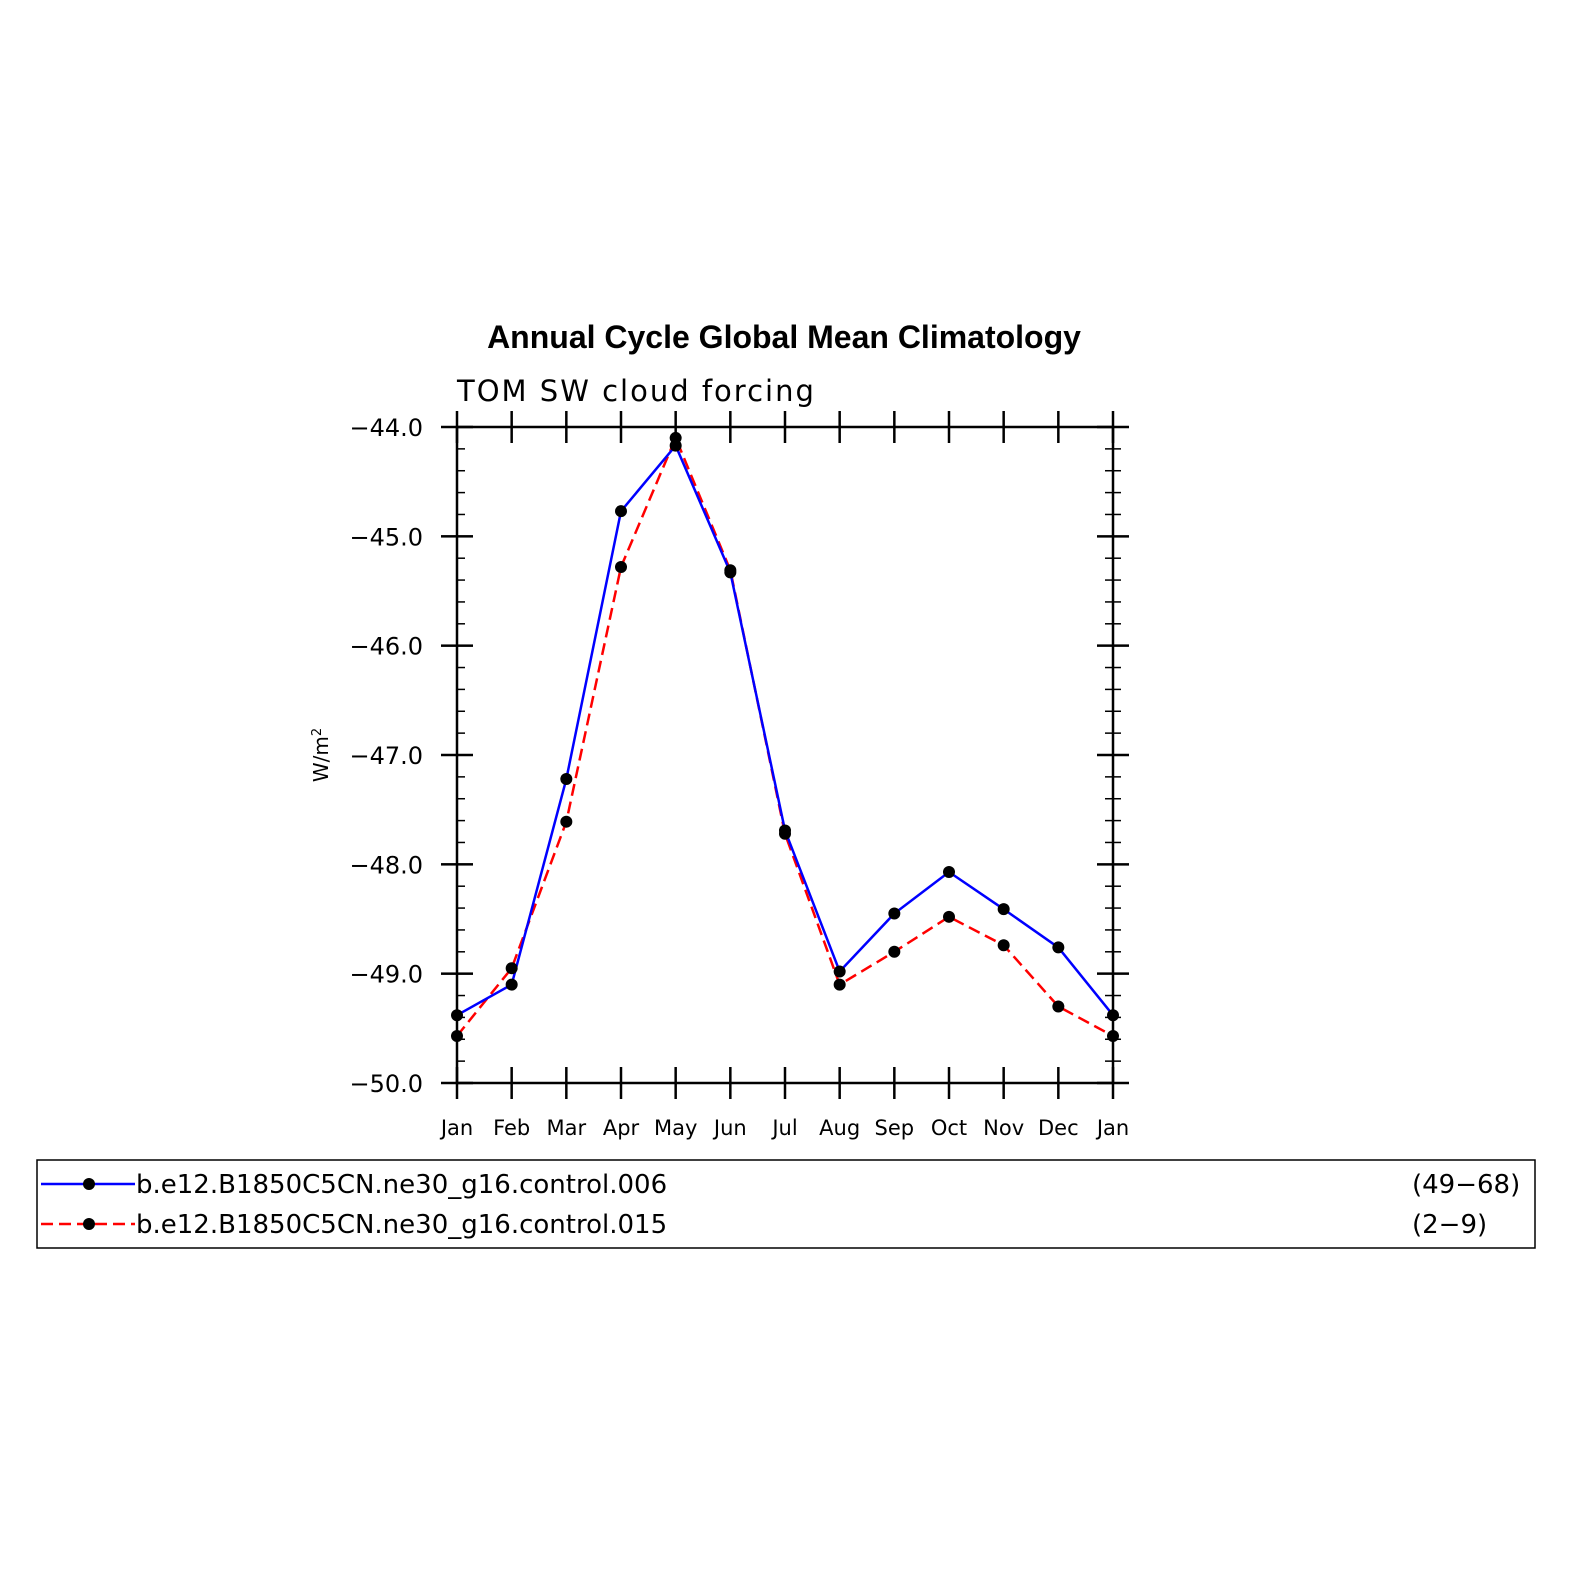  I want to click on legend-box, so click(786, 1204).